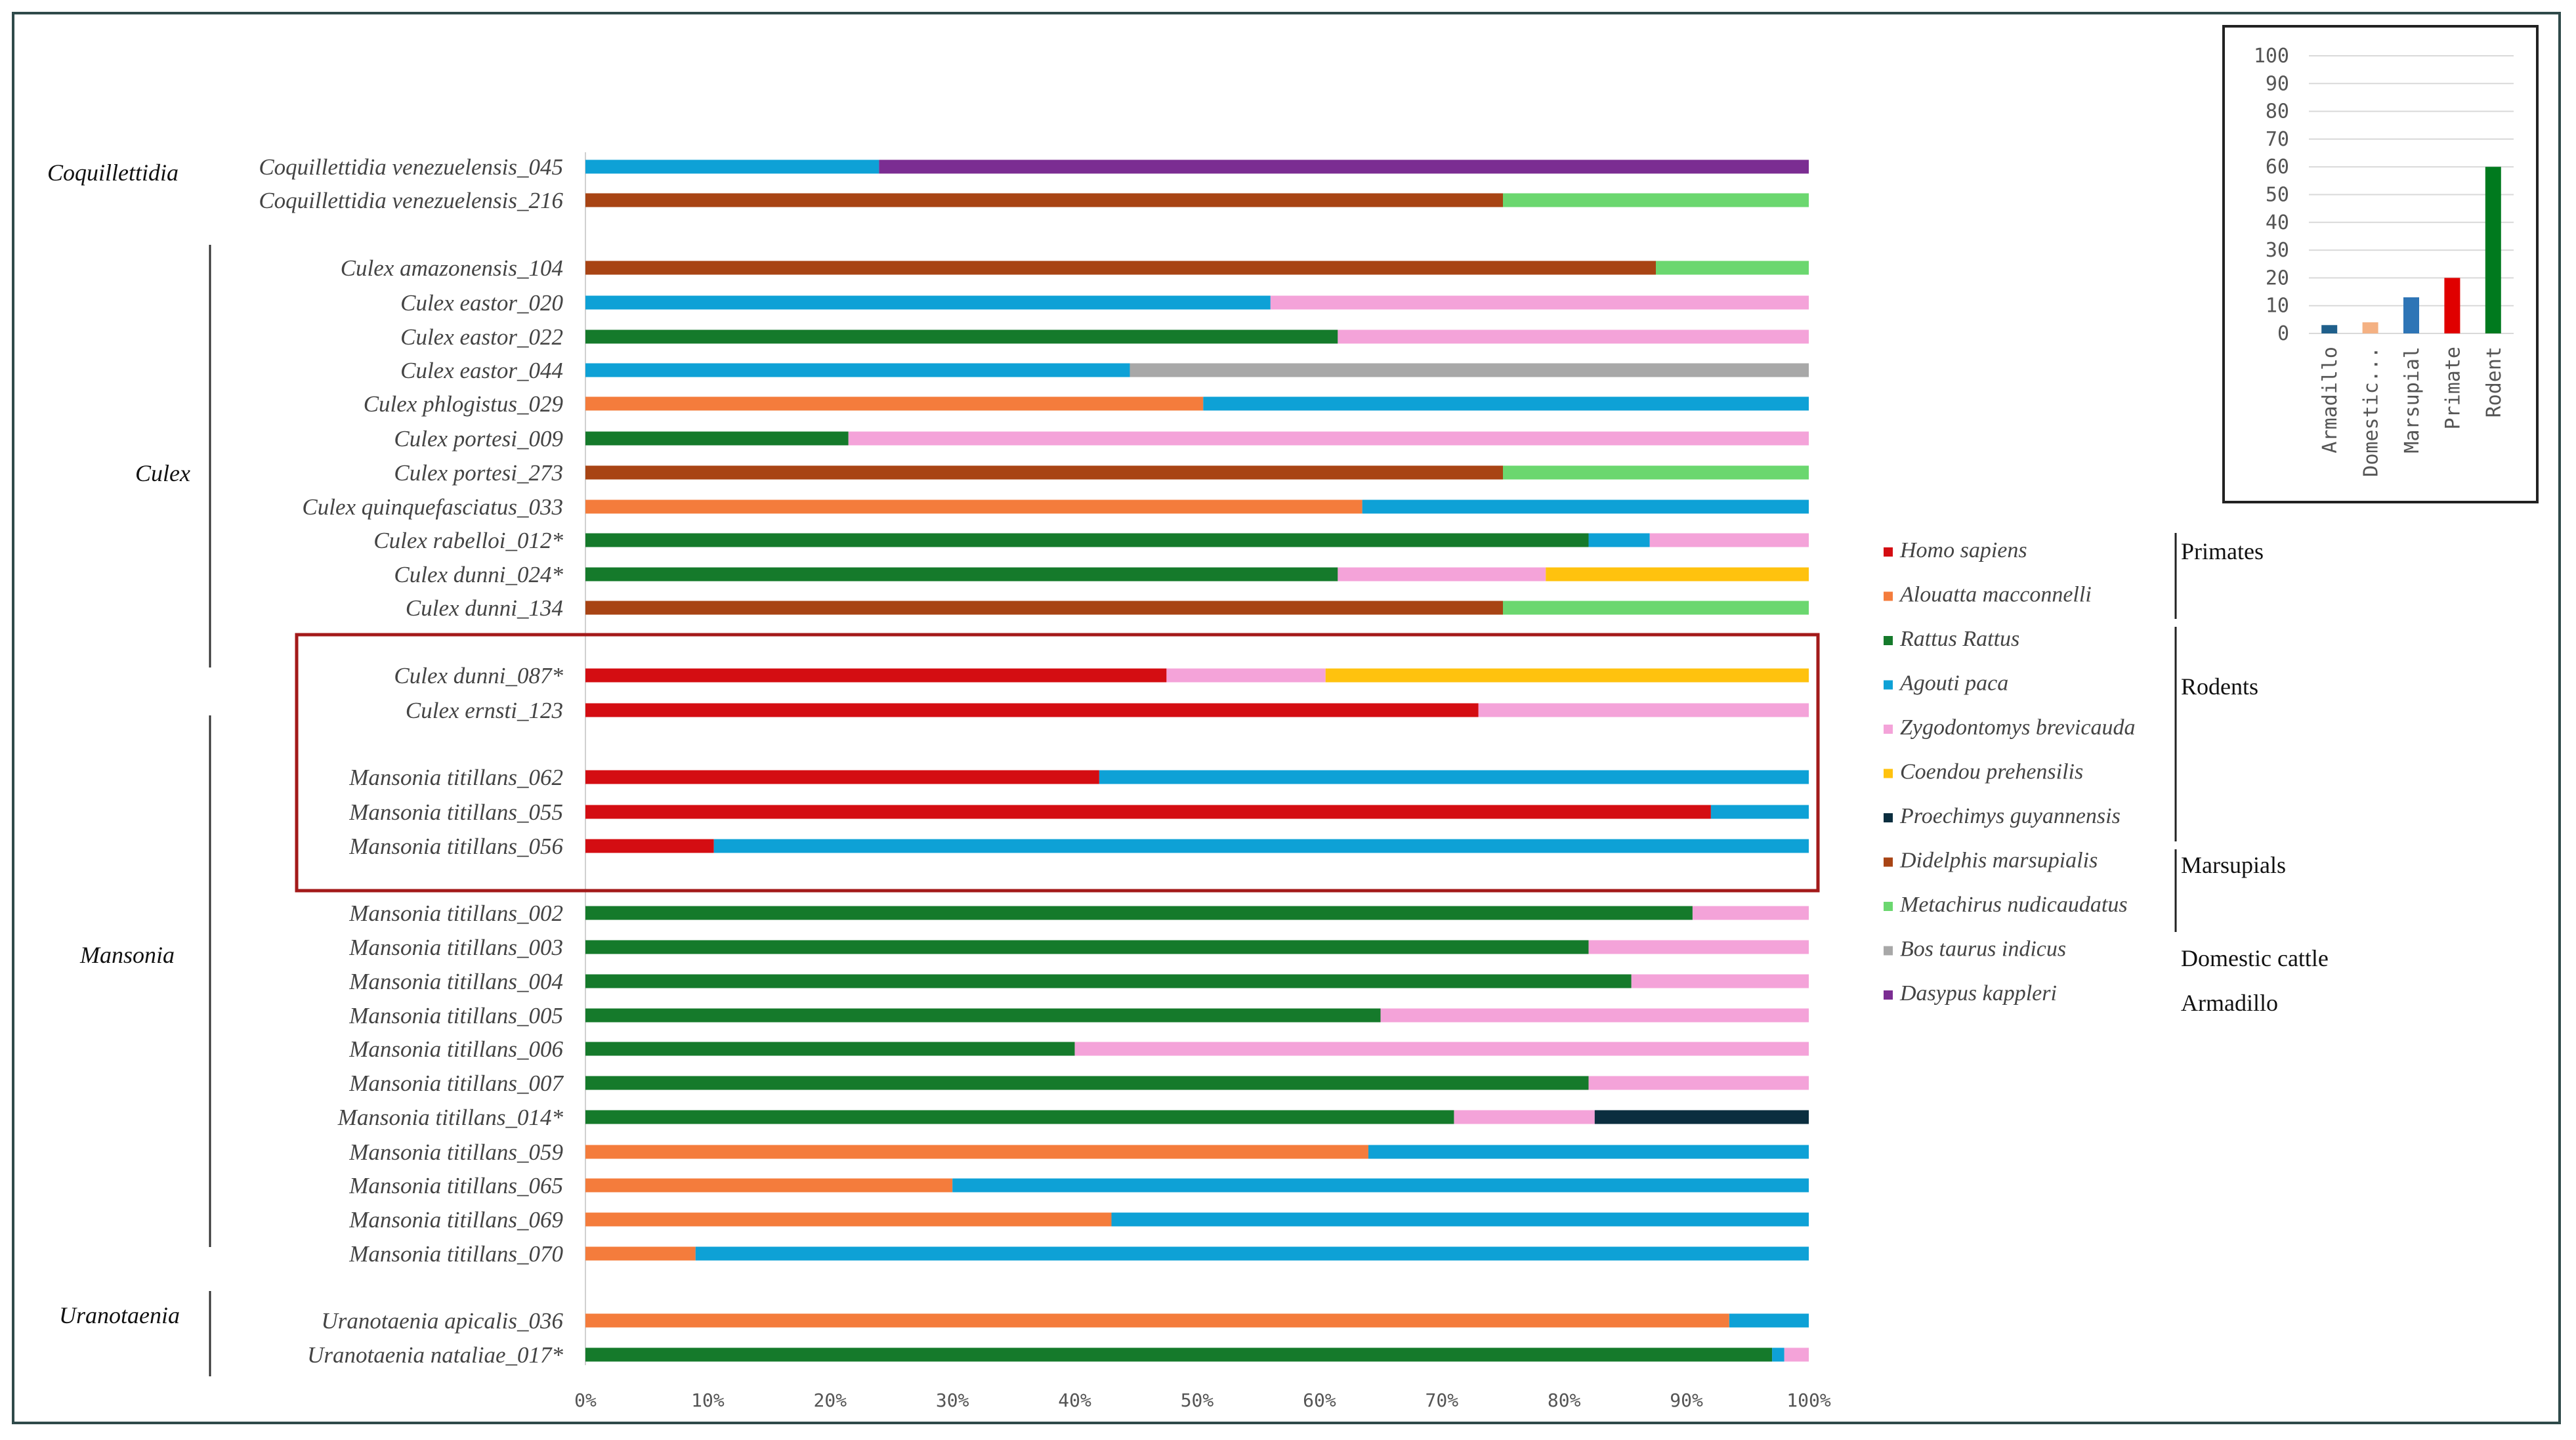 This screenshot has width=2576, height=1440. I want to click on row-label: Culex quinquefasciatus_033, so click(432, 507).